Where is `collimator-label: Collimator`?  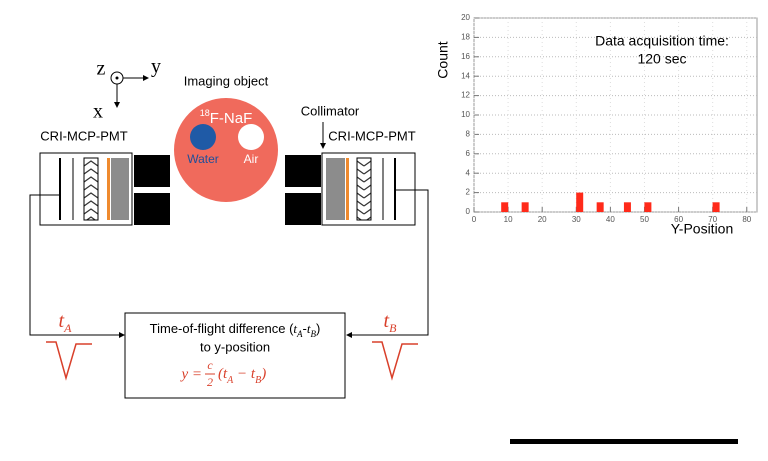 collimator-label: Collimator is located at coordinates (330, 110).